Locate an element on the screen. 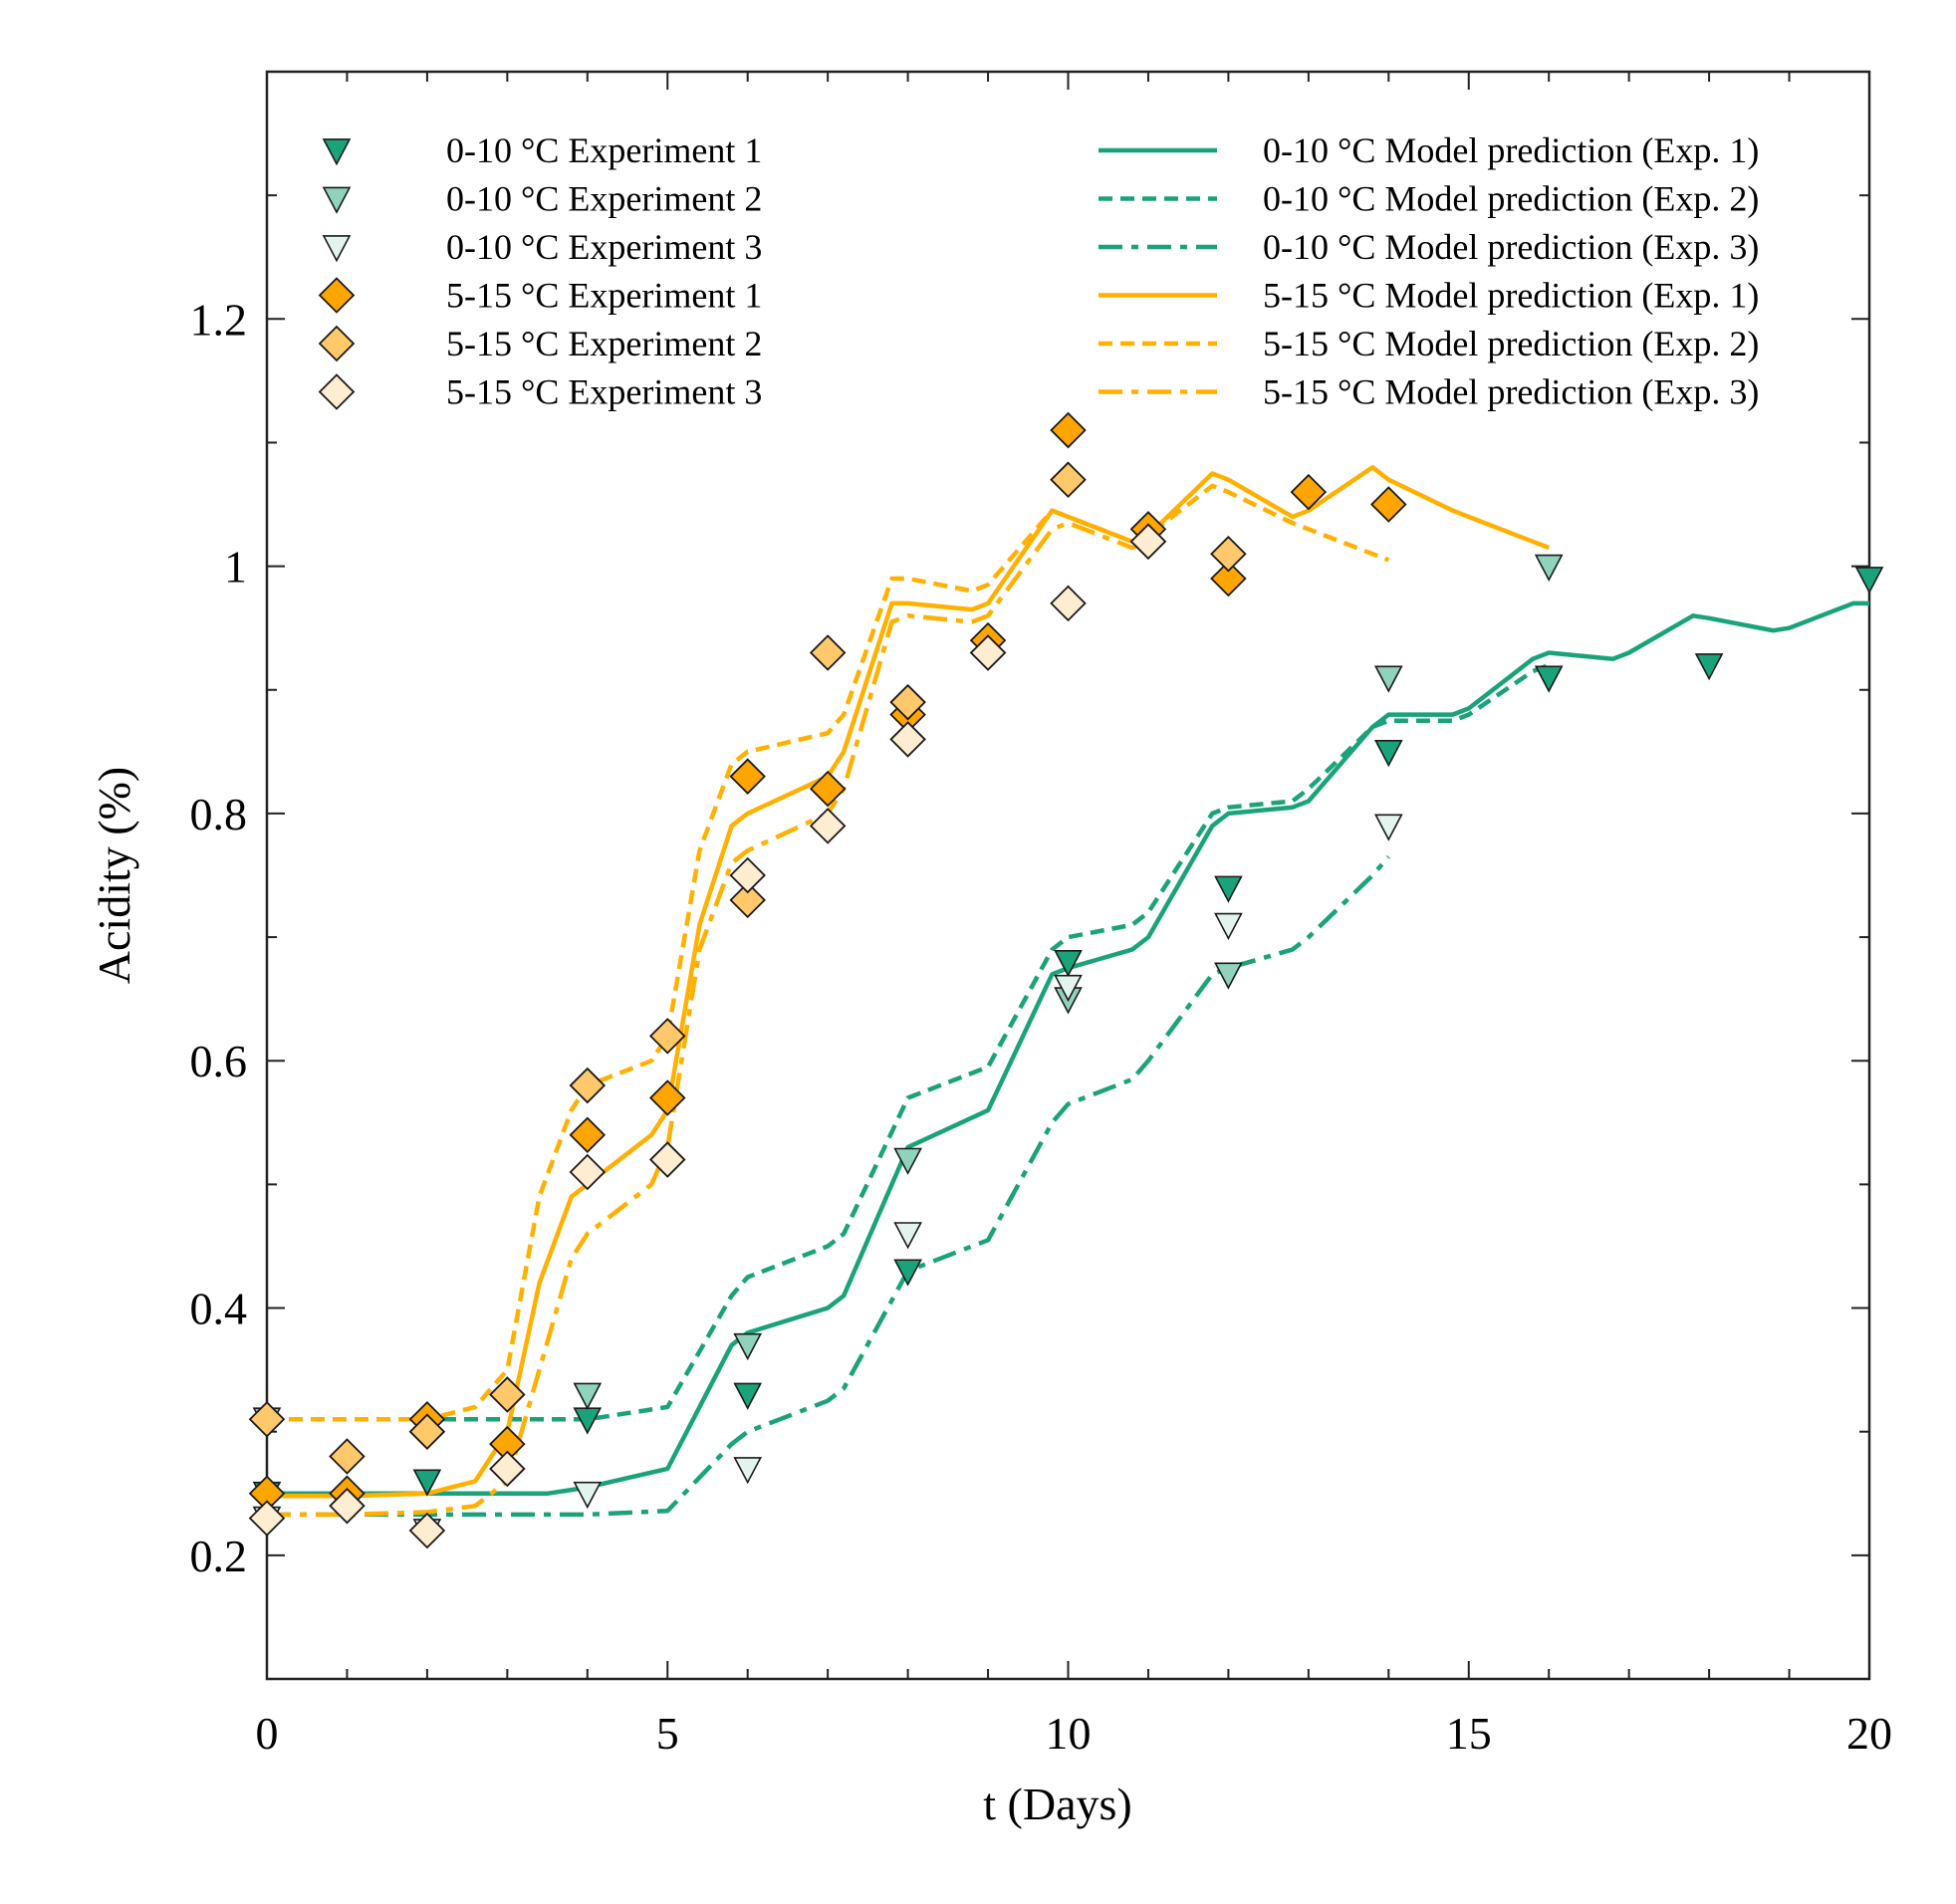  legend-label: 5-15 °C Experiment 2 is located at coordinates (604, 343).